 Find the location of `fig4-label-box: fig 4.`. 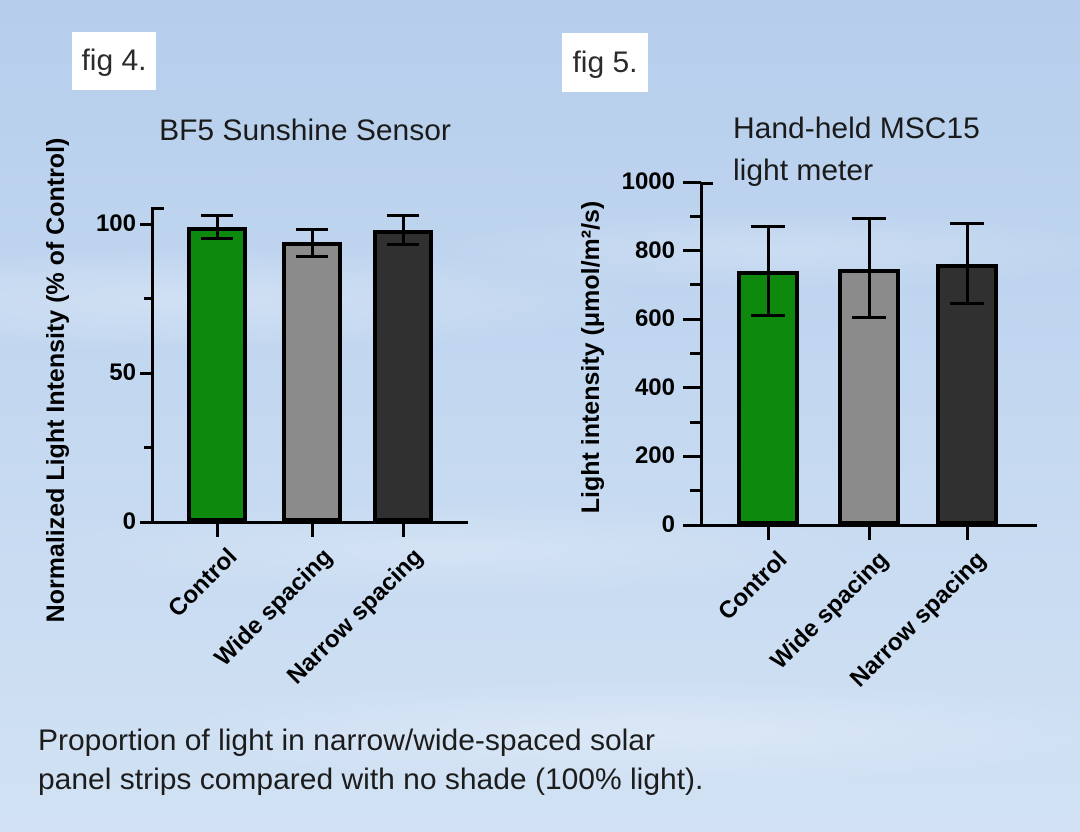

fig4-label-box: fig 4. is located at coordinates (114, 61).